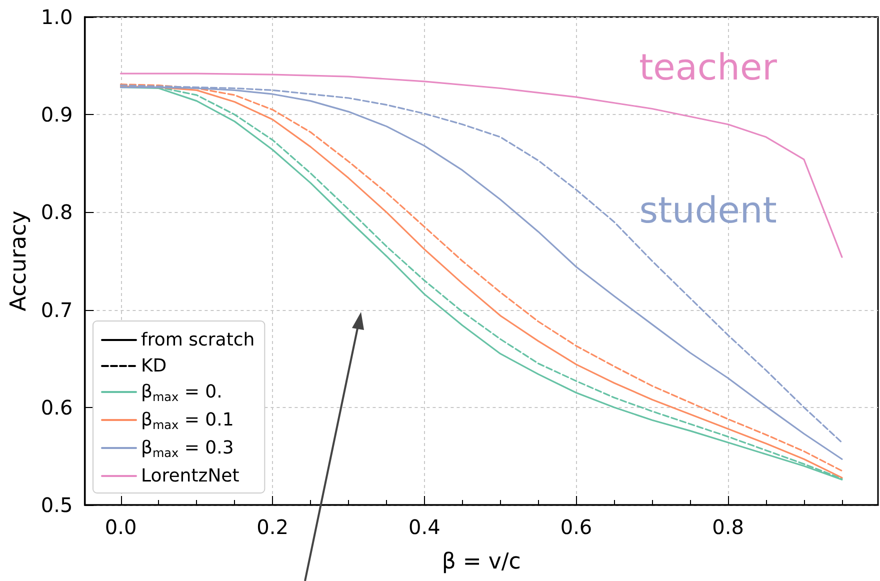 Image resolution: width=880 pixels, height=581 pixels. I want to click on x-tick-label: 0.2, so click(272, 527).